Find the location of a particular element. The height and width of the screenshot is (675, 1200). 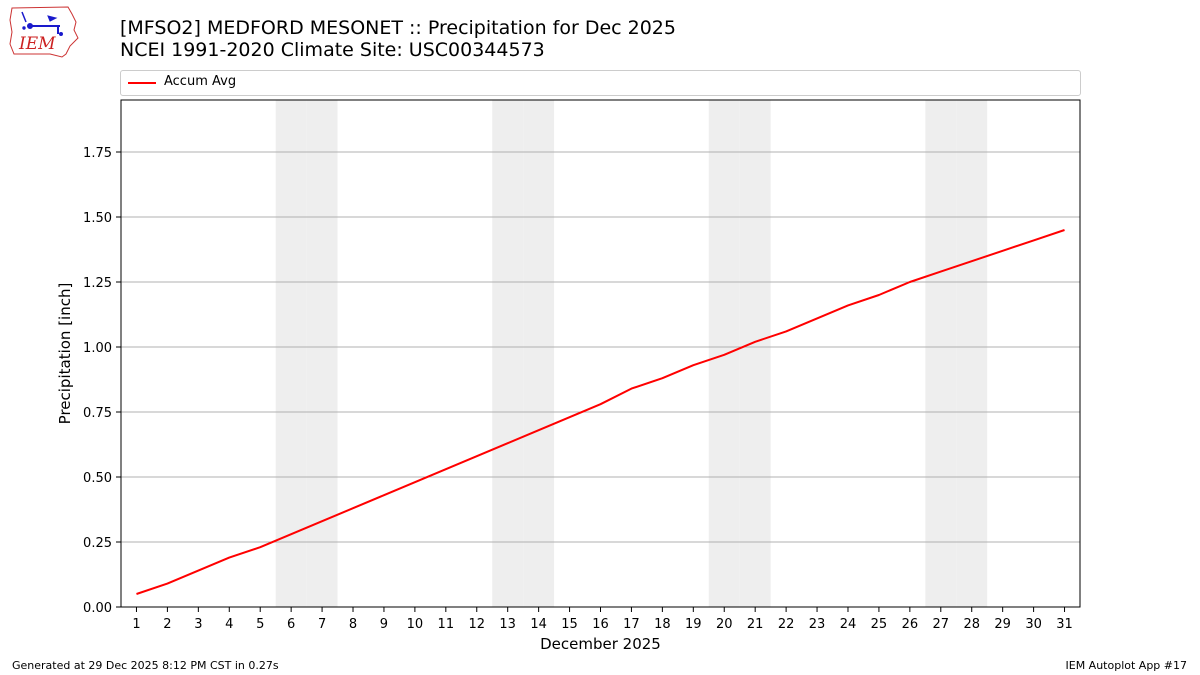

y-tick-label-2: 0.50 is located at coordinates (97, 478).